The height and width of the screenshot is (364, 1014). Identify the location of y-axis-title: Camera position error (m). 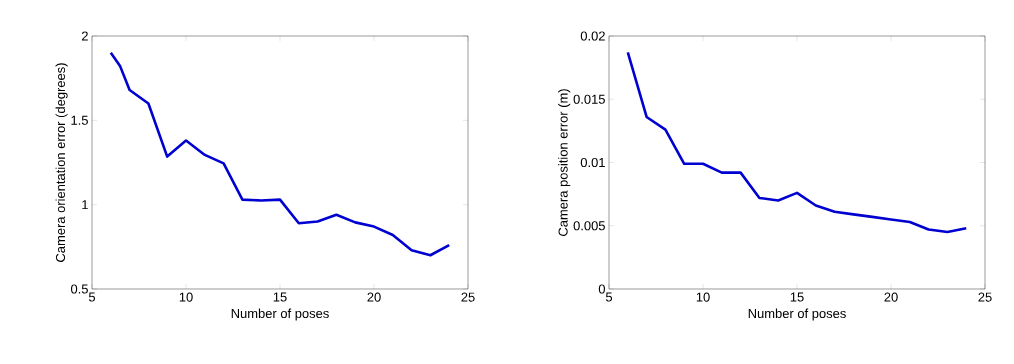
(564, 162).